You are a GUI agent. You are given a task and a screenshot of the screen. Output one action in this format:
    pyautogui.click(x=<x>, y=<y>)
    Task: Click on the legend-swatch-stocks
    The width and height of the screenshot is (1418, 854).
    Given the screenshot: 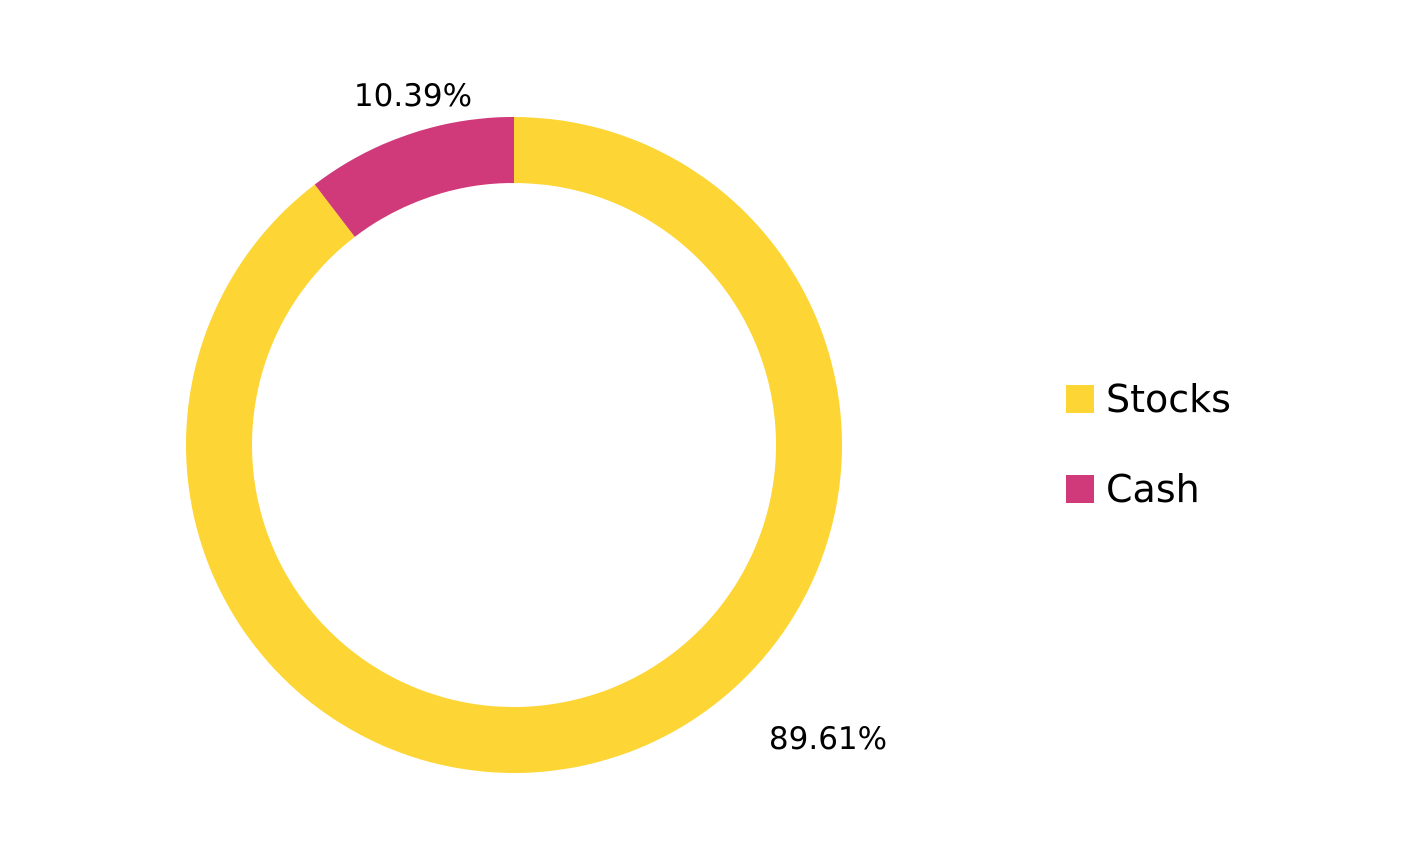 What is the action you would take?
    pyautogui.click(x=1080, y=399)
    